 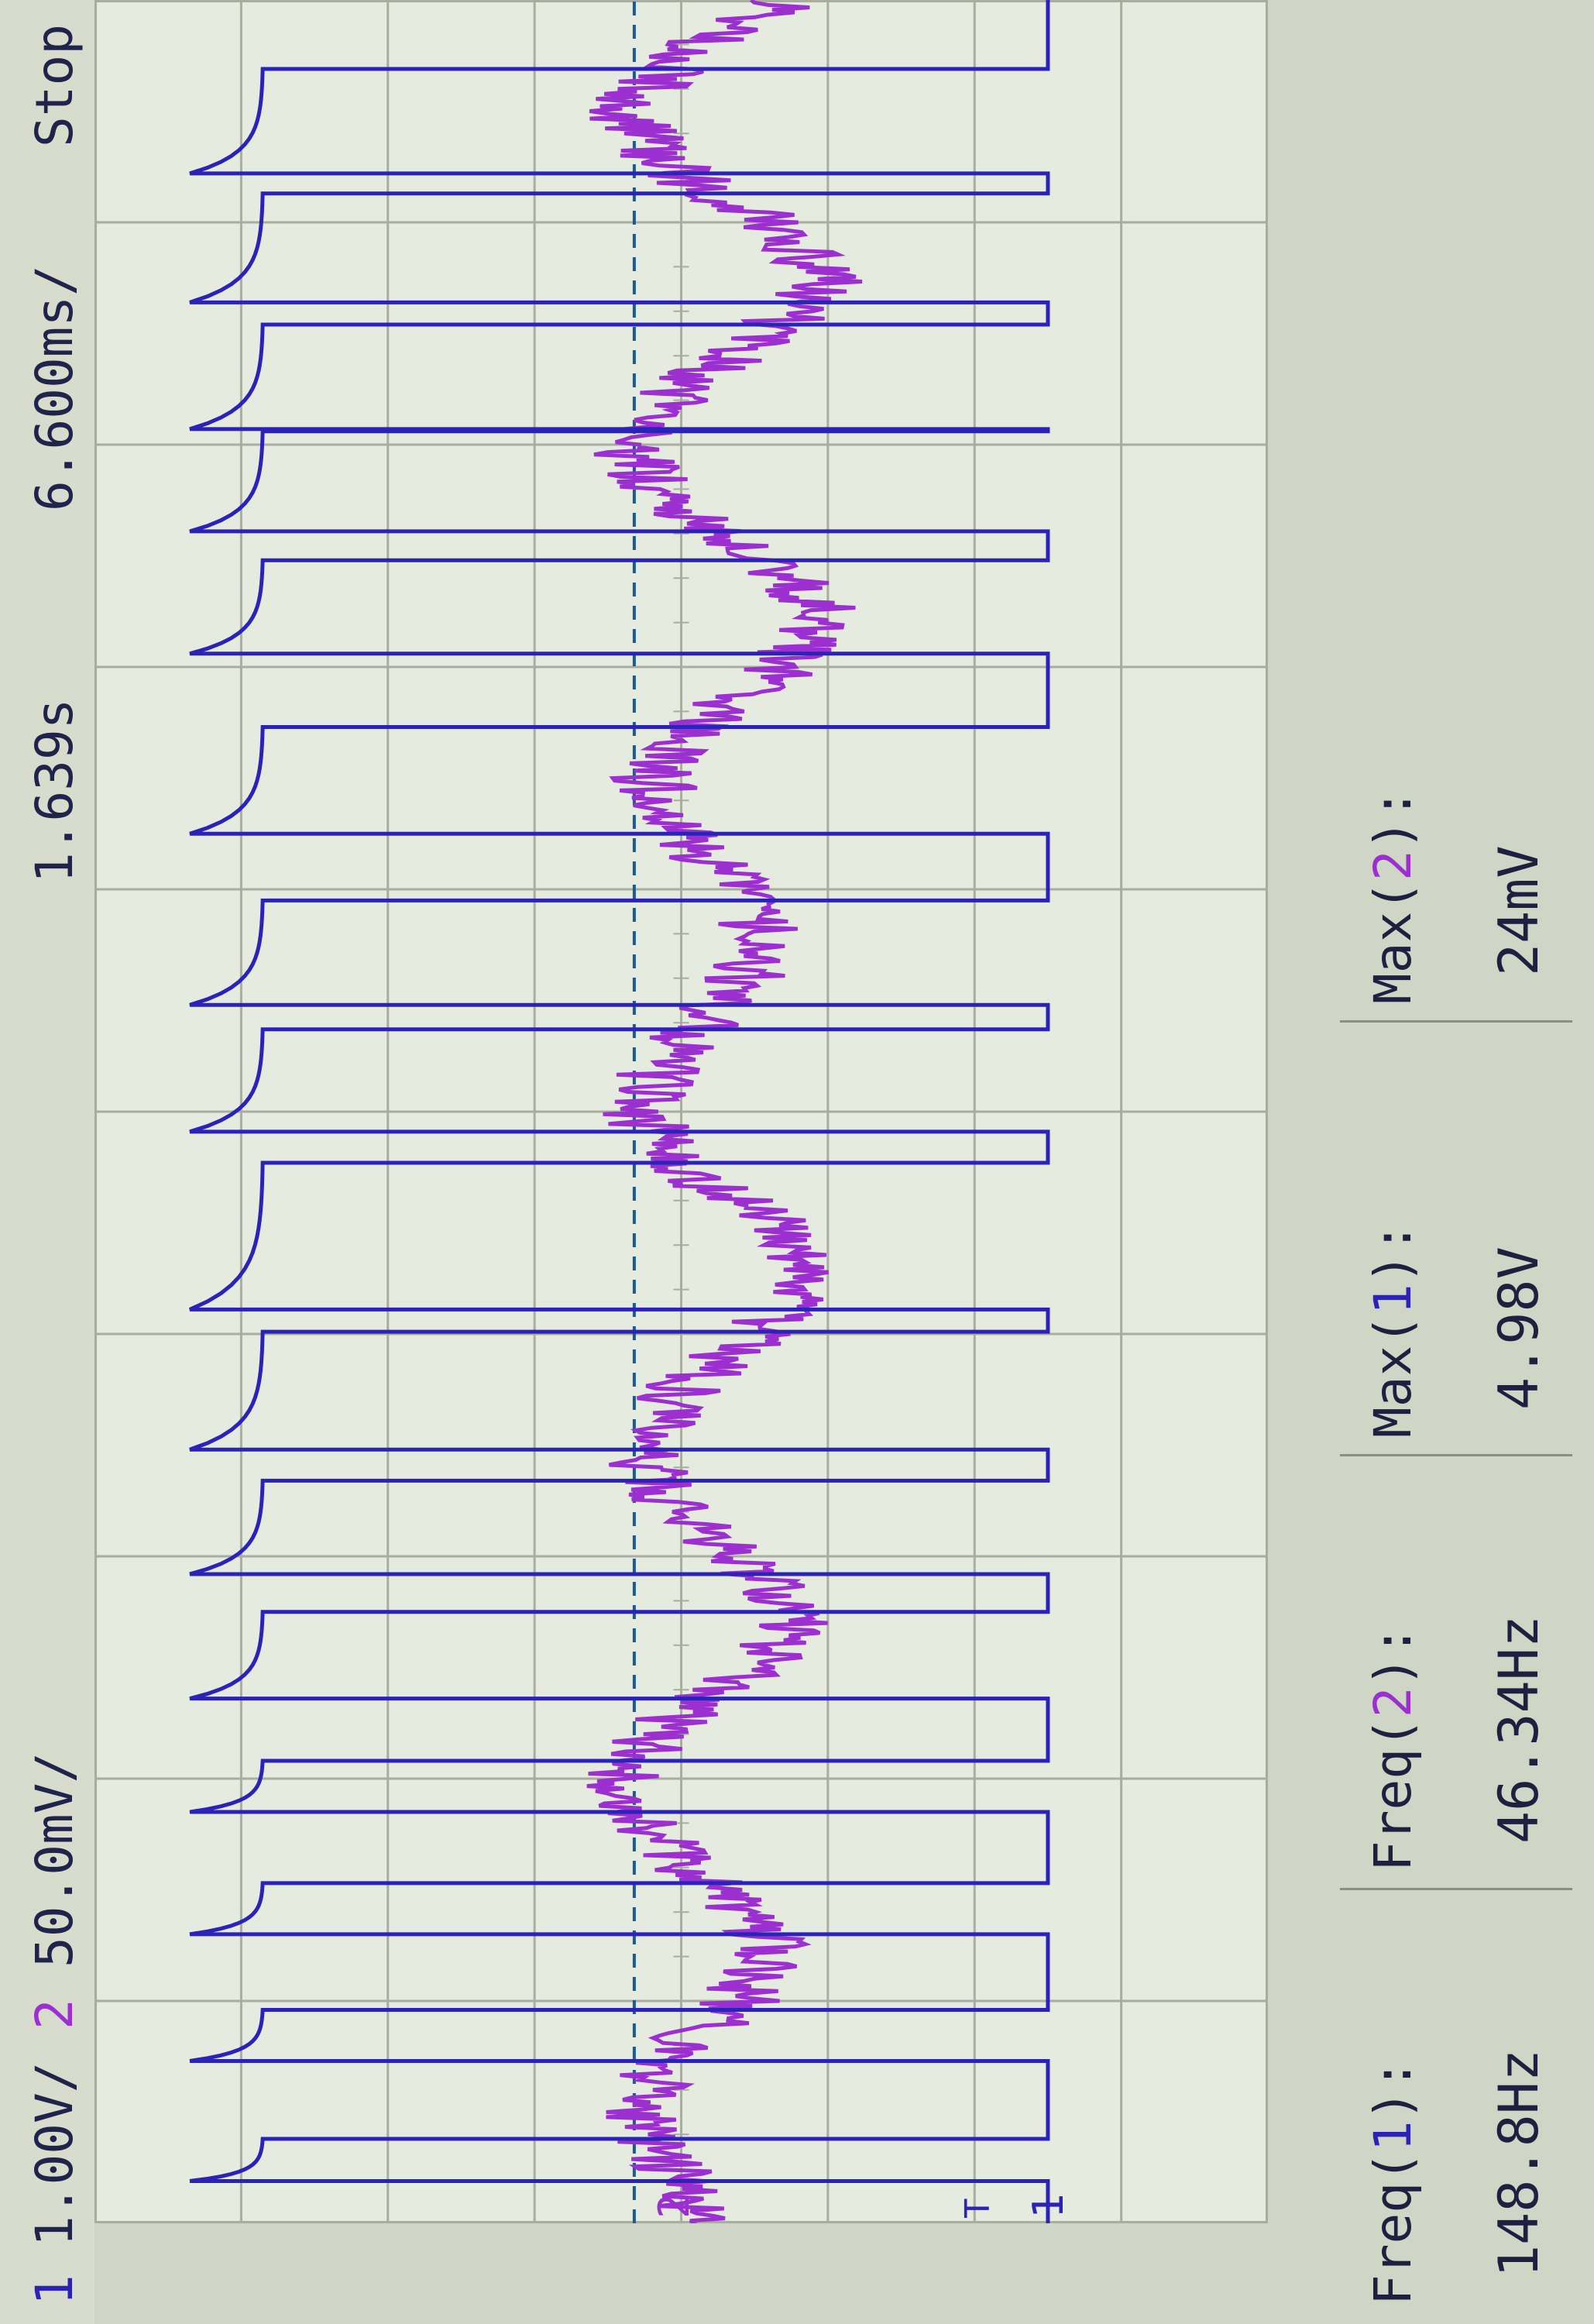 I want to click on measurement-max-2: Max(2): 24mV, so click(x=1457, y=896).